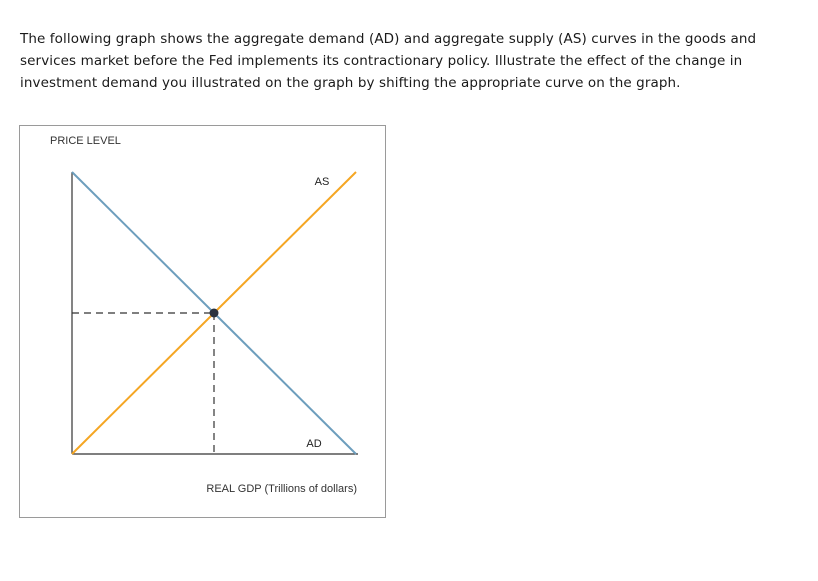 The image size is (818, 581). What do you see at coordinates (214, 313) in the screenshot?
I see `equilibrium-point` at bounding box center [214, 313].